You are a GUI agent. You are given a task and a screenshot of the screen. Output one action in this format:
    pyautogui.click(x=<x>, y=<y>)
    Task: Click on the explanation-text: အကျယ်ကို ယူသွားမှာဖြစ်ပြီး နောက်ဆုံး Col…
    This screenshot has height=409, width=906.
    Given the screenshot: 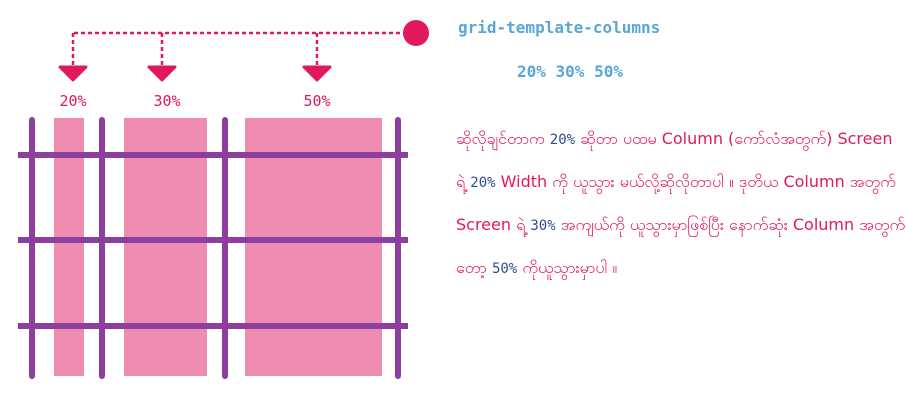 What is the action you would take?
    pyautogui.click(x=681, y=246)
    